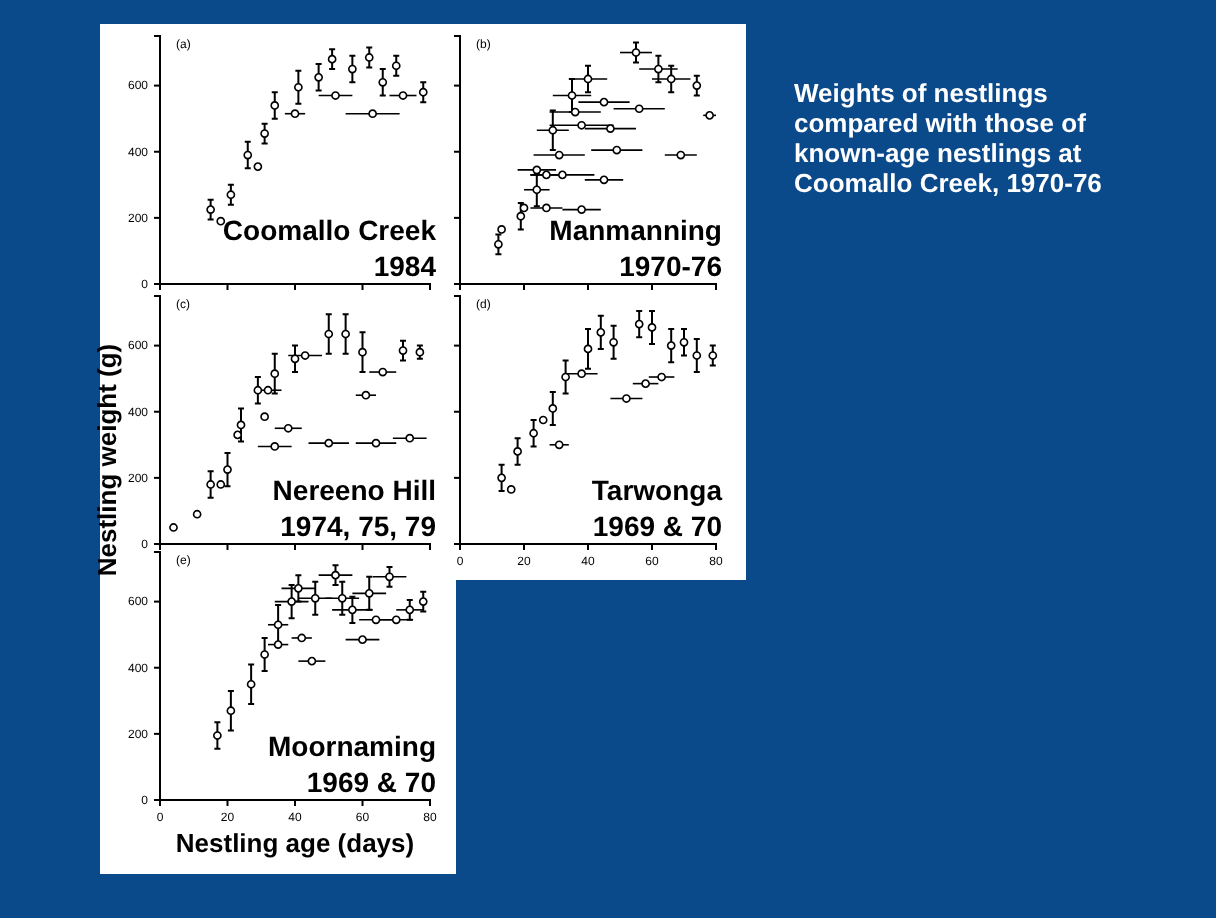  What do you see at coordinates (657, 526) in the screenshot?
I see `annotation: 1969 & 70` at bounding box center [657, 526].